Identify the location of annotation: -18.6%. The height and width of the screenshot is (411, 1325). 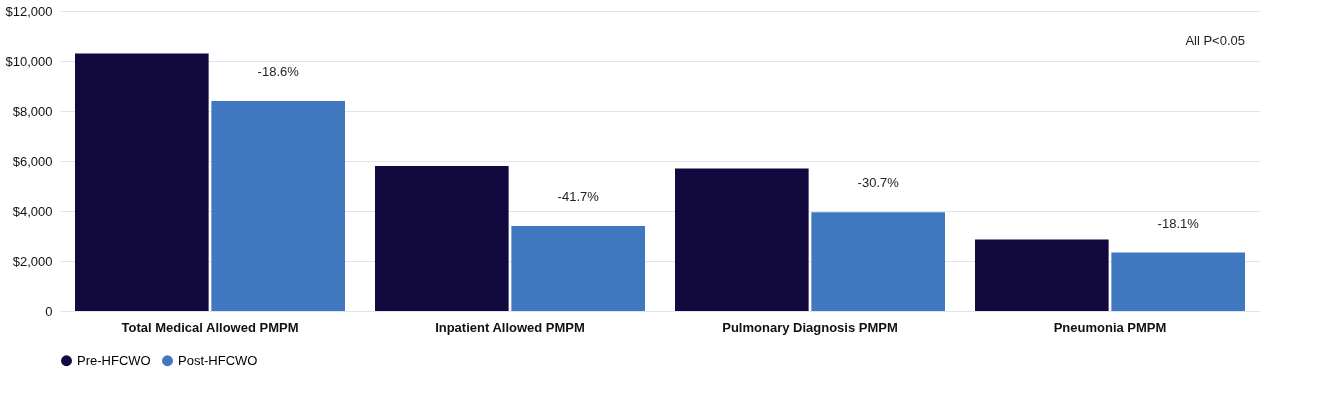
(278, 71).